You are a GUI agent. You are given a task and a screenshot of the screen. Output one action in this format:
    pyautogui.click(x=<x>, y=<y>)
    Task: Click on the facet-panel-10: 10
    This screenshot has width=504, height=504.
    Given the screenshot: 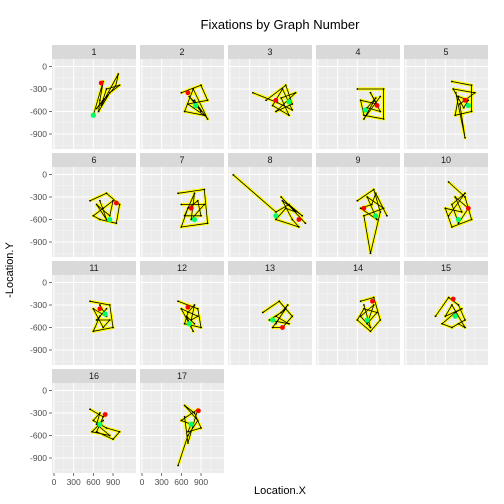 What is the action you would take?
    pyautogui.click(x=446, y=205)
    